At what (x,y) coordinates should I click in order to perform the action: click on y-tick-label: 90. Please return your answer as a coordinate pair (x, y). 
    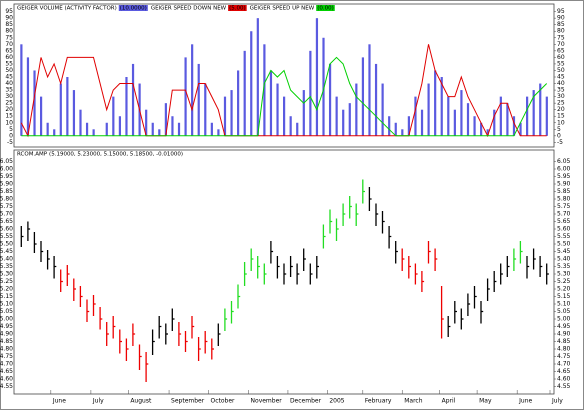
    Looking at the image, I should click on (561, 18).